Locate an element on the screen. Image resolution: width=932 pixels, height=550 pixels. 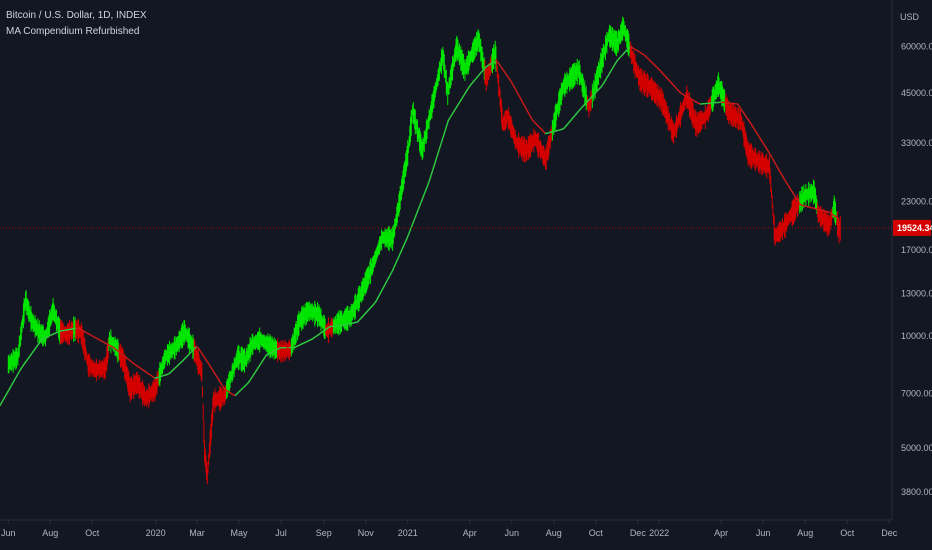
price-tick-label: 3800.00 is located at coordinates (916, 492).